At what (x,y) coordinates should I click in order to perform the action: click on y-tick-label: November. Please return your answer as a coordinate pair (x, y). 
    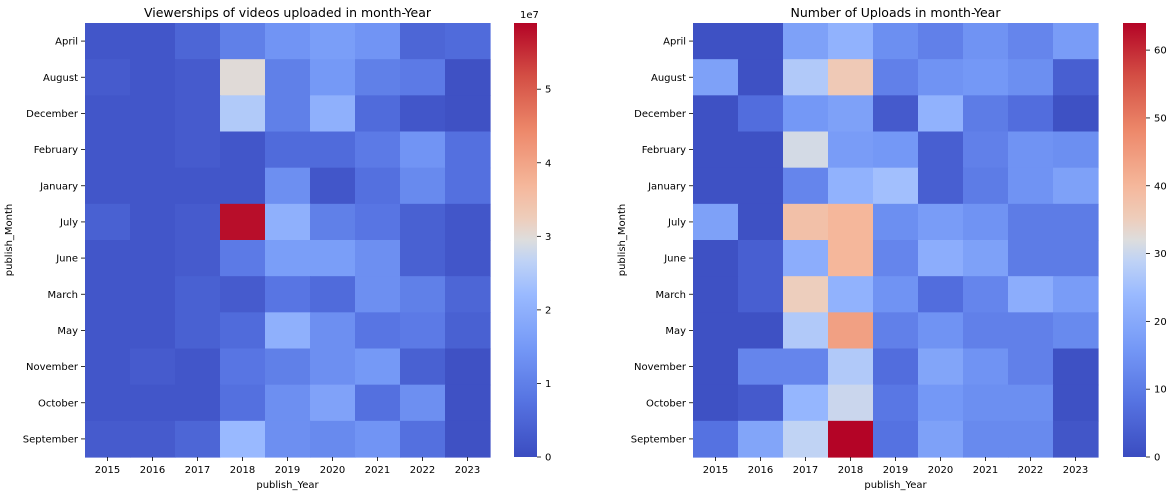
    Looking at the image, I should click on (52, 367).